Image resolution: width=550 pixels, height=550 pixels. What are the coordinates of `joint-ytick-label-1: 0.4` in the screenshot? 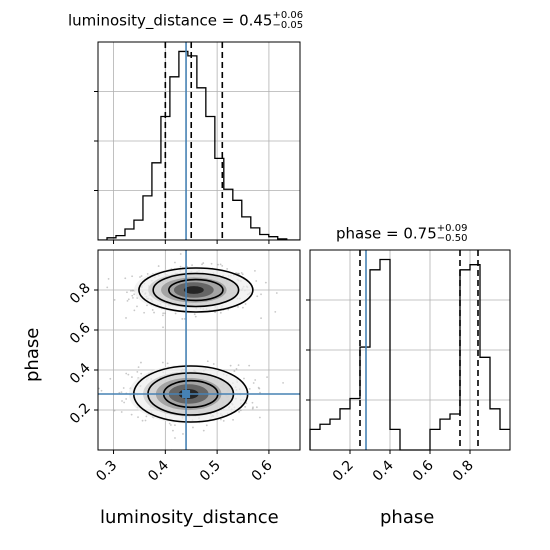 It's located at (80, 373).